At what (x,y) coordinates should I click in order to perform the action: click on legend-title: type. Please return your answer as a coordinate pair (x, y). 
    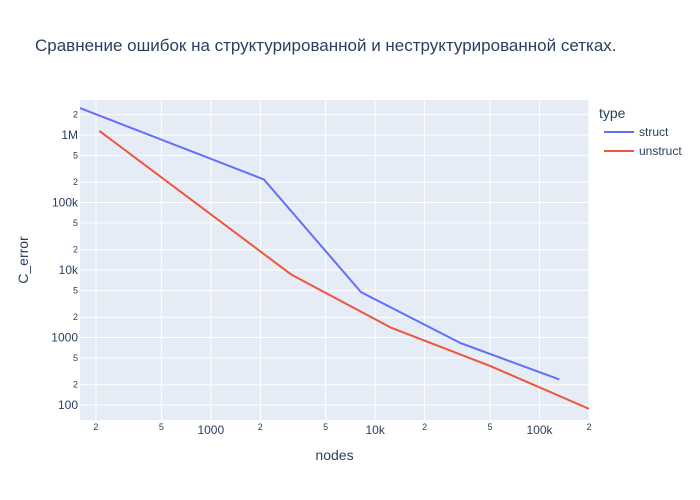
    Looking at the image, I should click on (612, 113).